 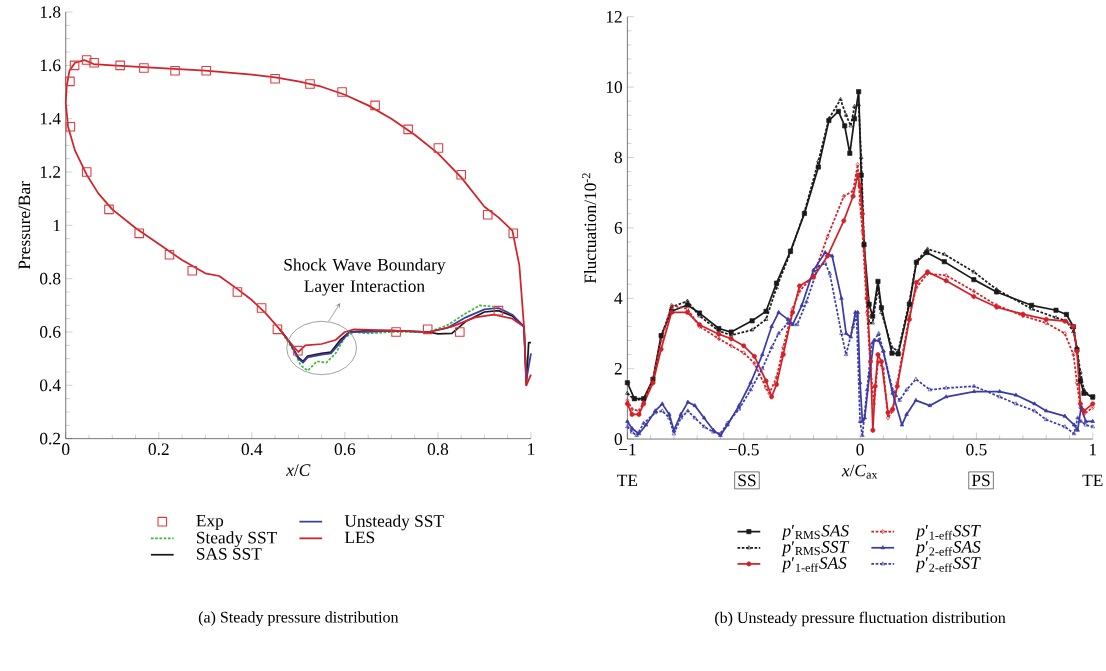 What do you see at coordinates (24, 225) in the screenshot?
I see `y-axis-title: Pressure/Bar` at bounding box center [24, 225].